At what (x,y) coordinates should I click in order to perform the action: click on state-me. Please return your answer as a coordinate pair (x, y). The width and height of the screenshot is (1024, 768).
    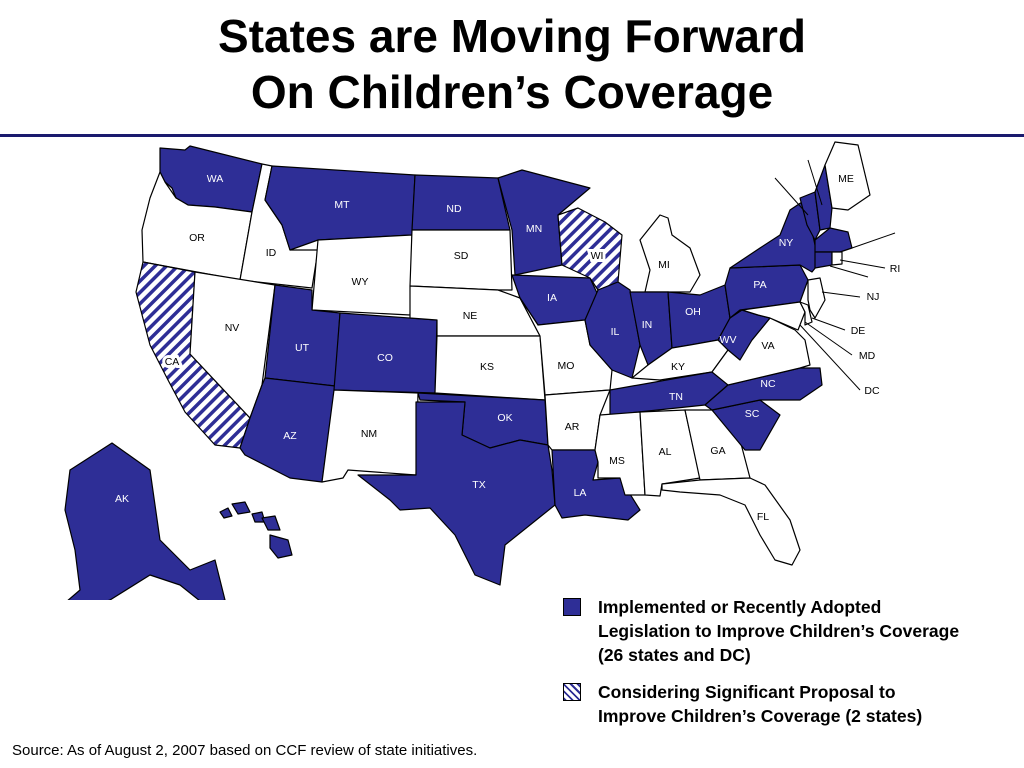
    Looking at the image, I should click on (847, 176).